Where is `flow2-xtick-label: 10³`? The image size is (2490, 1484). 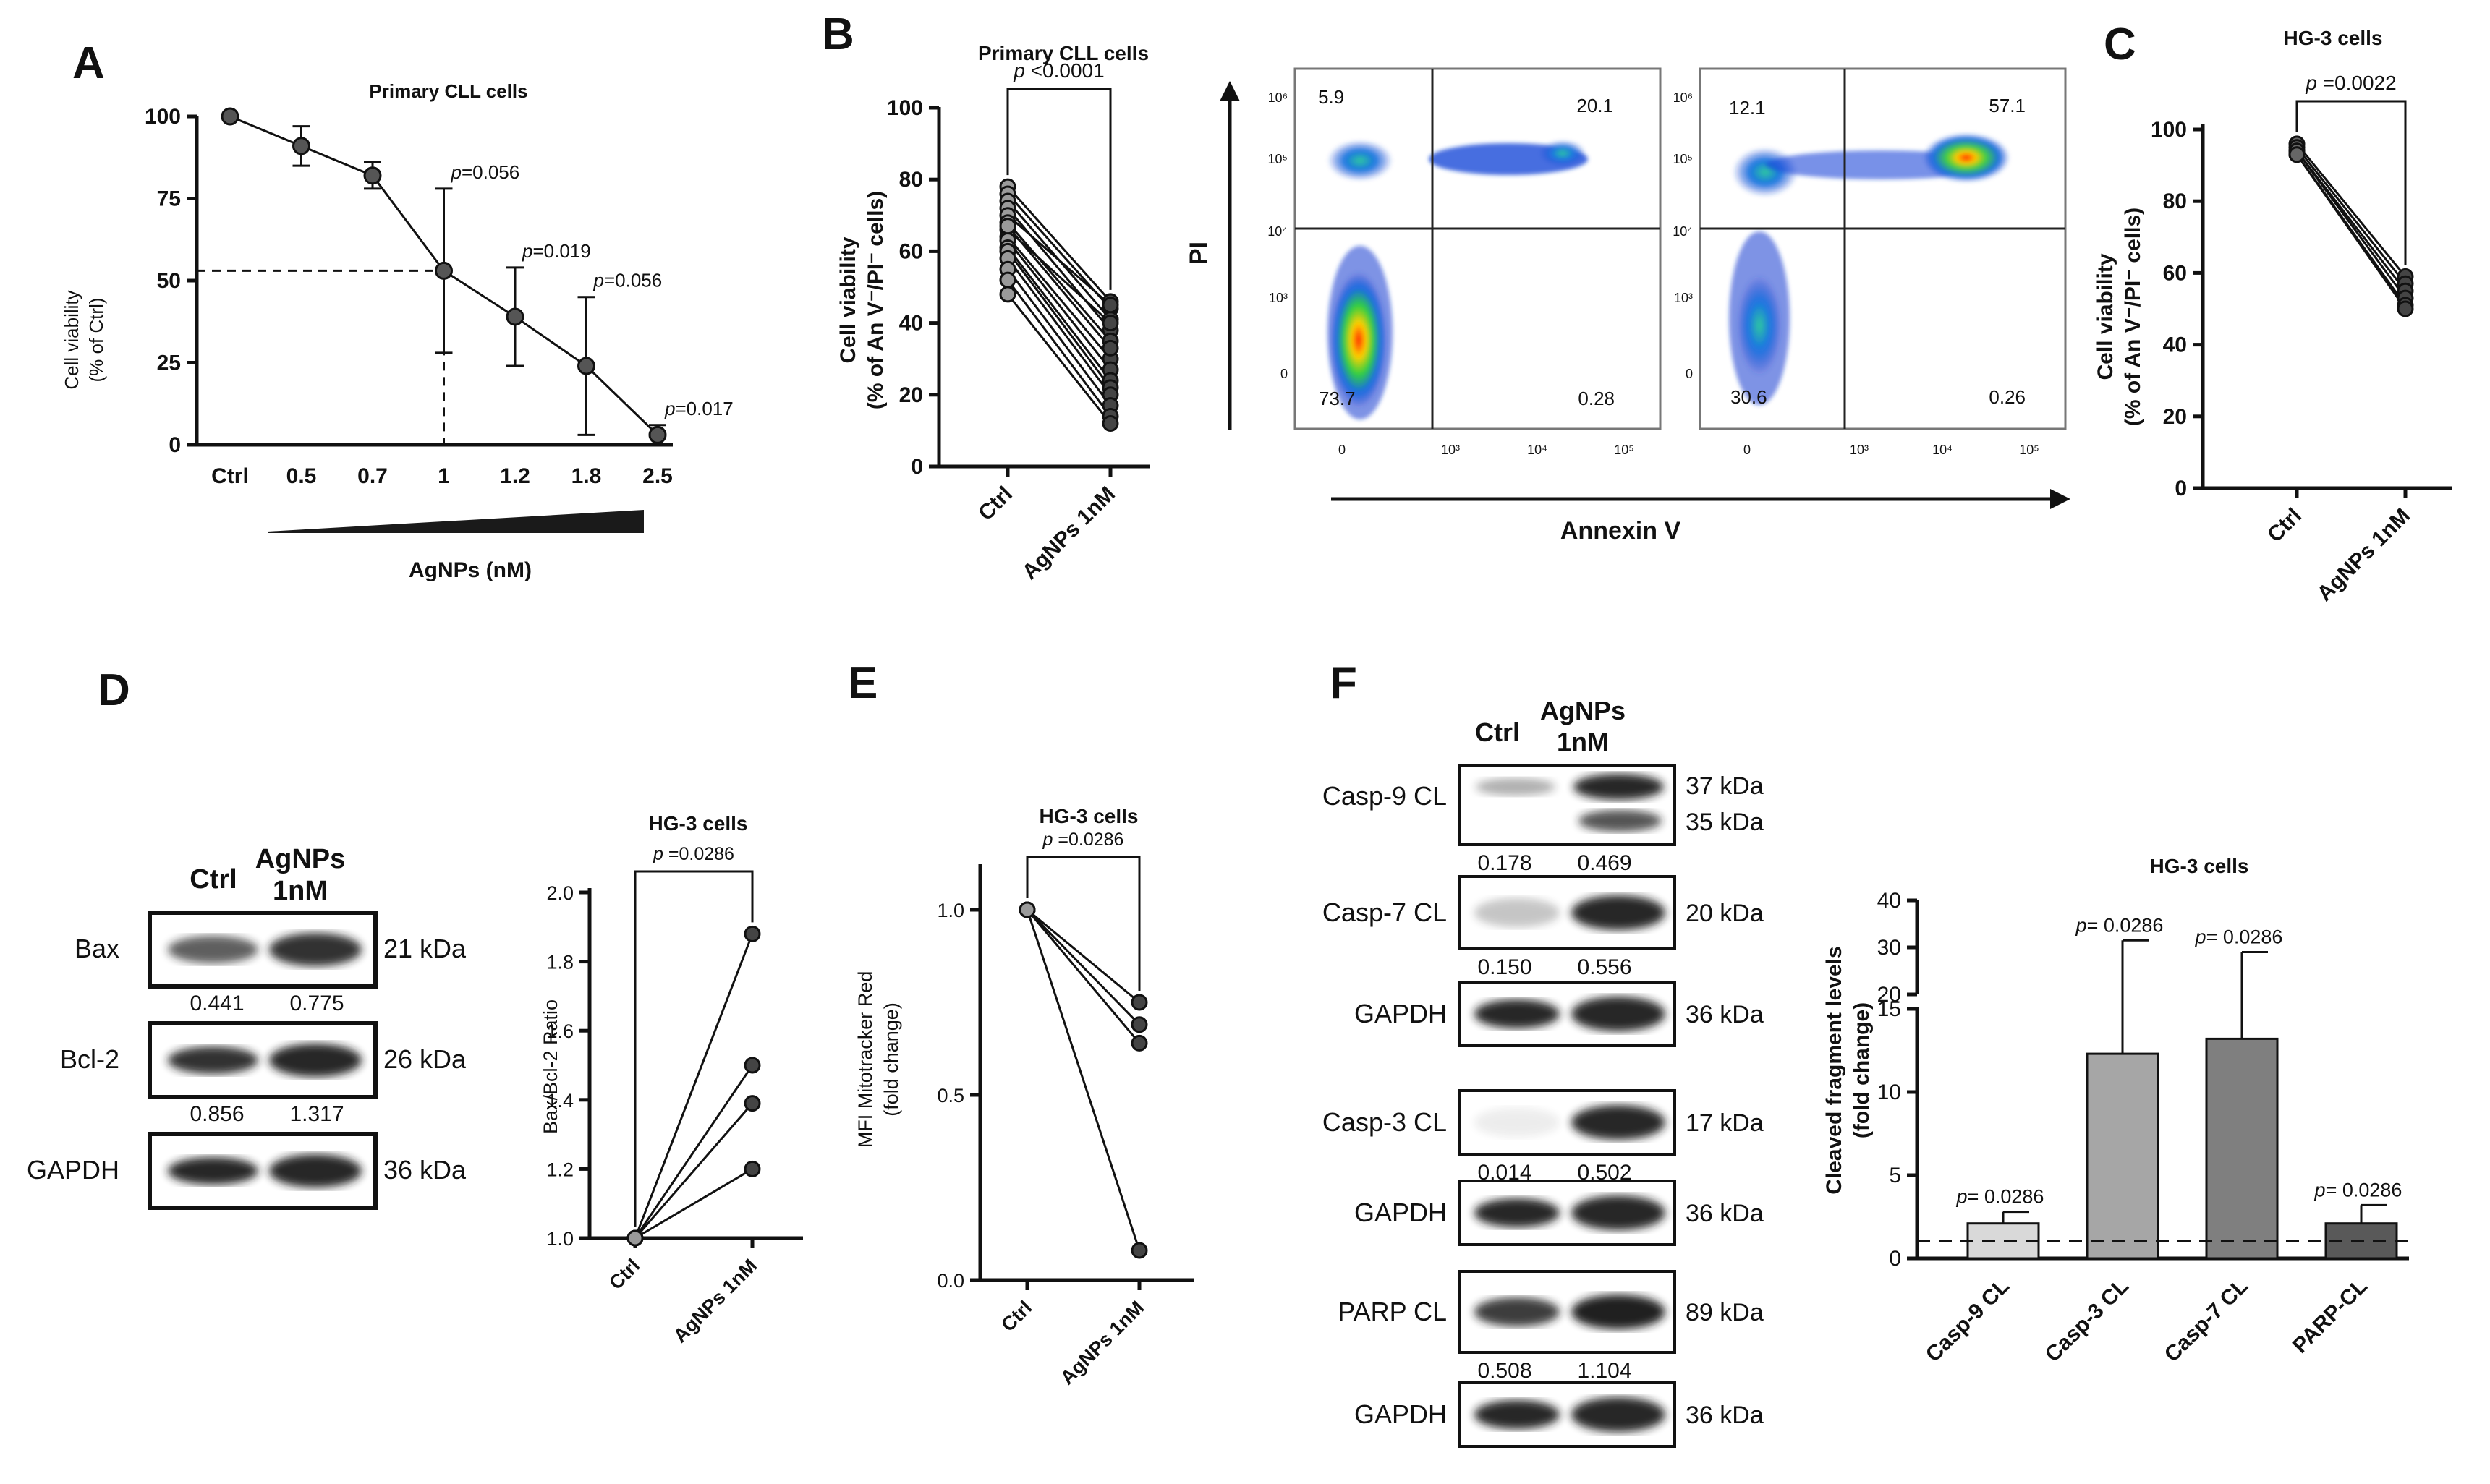 flow2-xtick-label: 10³ is located at coordinates (1860, 450).